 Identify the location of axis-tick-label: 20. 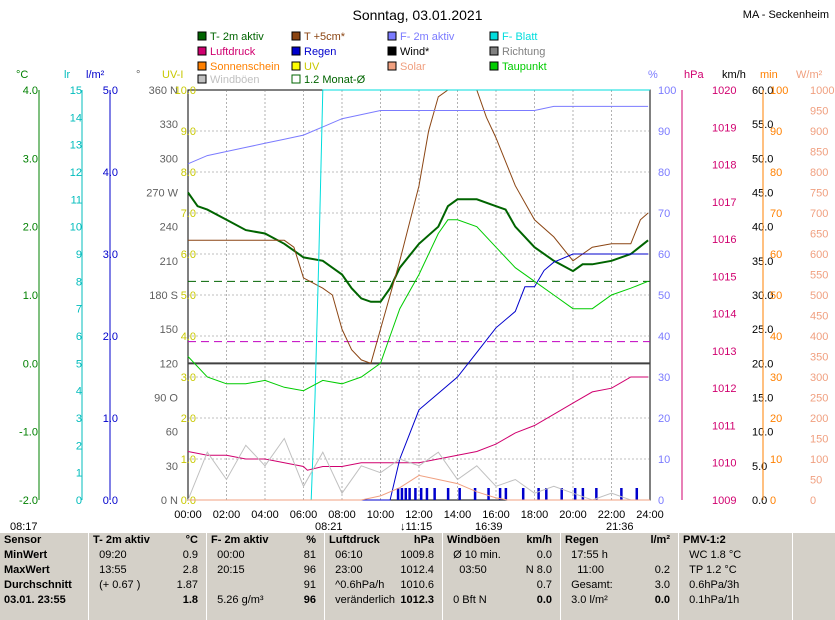
(664, 419).